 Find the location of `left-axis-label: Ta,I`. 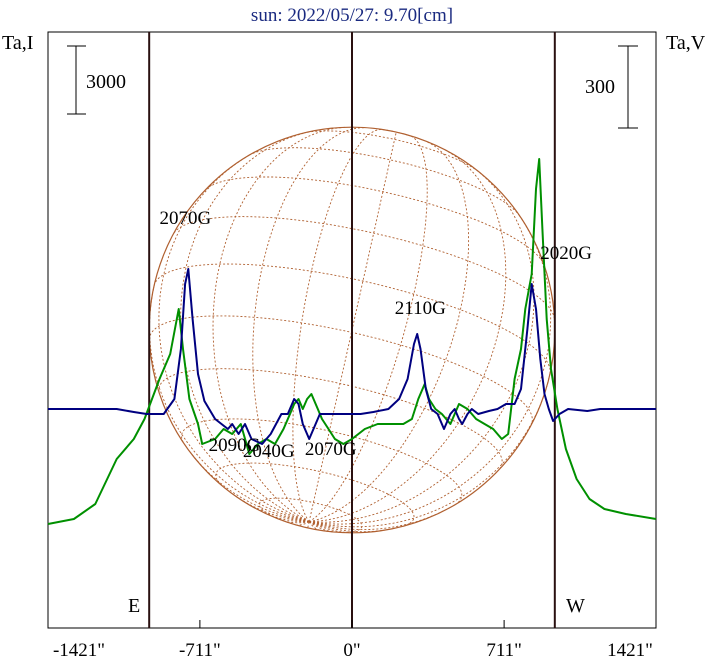

left-axis-label: Ta,I is located at coordinates (17, 43).